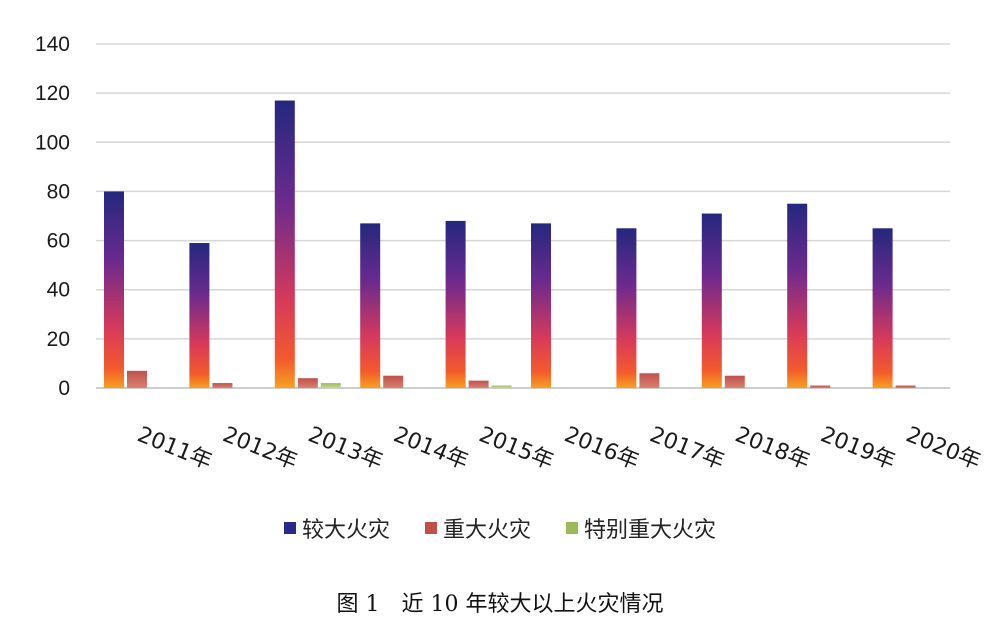 The image size is (1000, 639). What do you see at coordinates (858, 448) in the screenshot?
I see `x-tick-label: 2019年` at bounding box center [858, 448].